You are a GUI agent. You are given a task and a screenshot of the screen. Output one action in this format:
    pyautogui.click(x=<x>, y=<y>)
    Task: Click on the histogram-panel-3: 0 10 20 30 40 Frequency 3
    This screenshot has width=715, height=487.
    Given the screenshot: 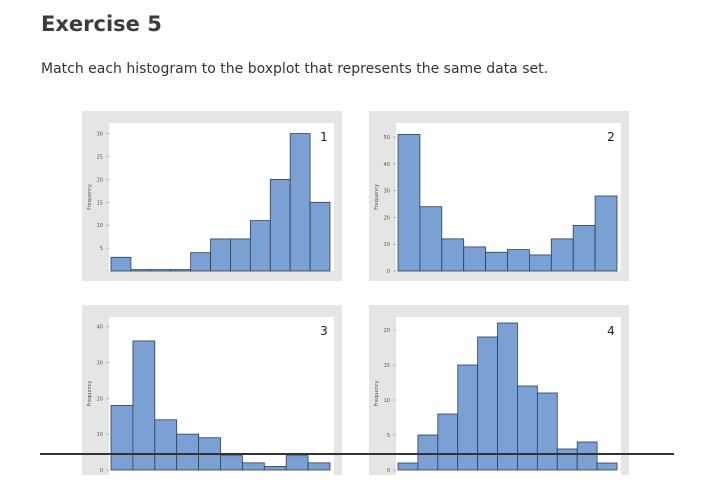 What is the action you would take?
    pyautogui.click(x=212, y=390)
    